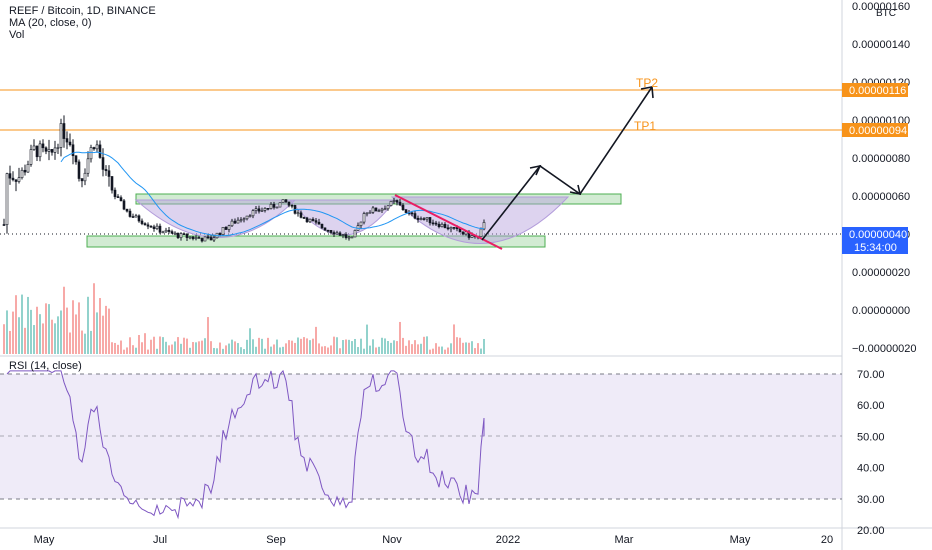 The image size is (932, 550). Describe the element at coordinates (342, 217) in the screenshot. I see `cup-shape-middle` at that location.